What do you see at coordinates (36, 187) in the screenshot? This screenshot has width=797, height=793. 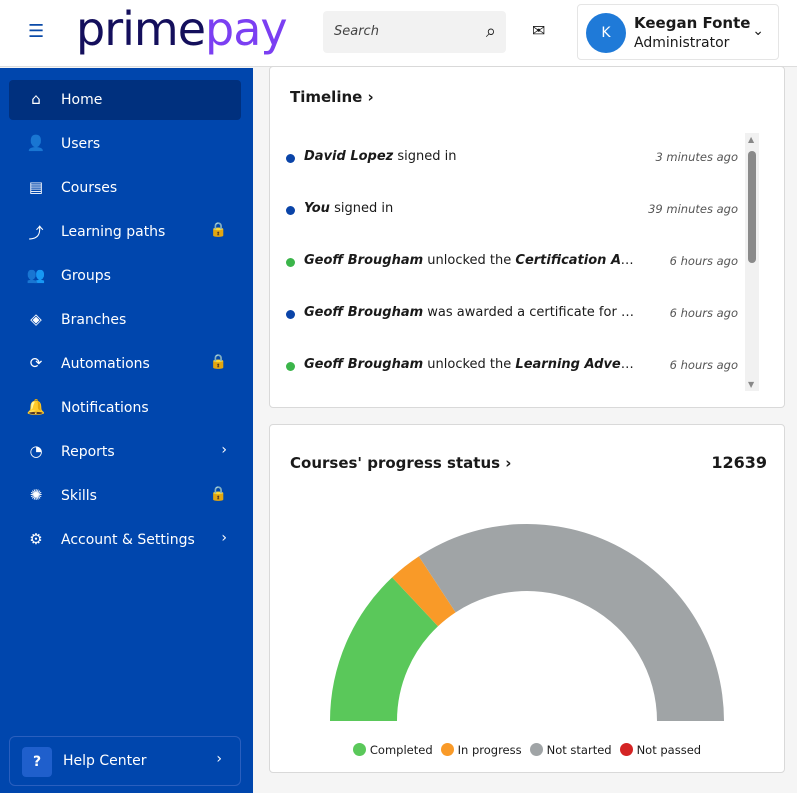 I see `sidebar-icon: ▤` at bounding box center [36, 187].